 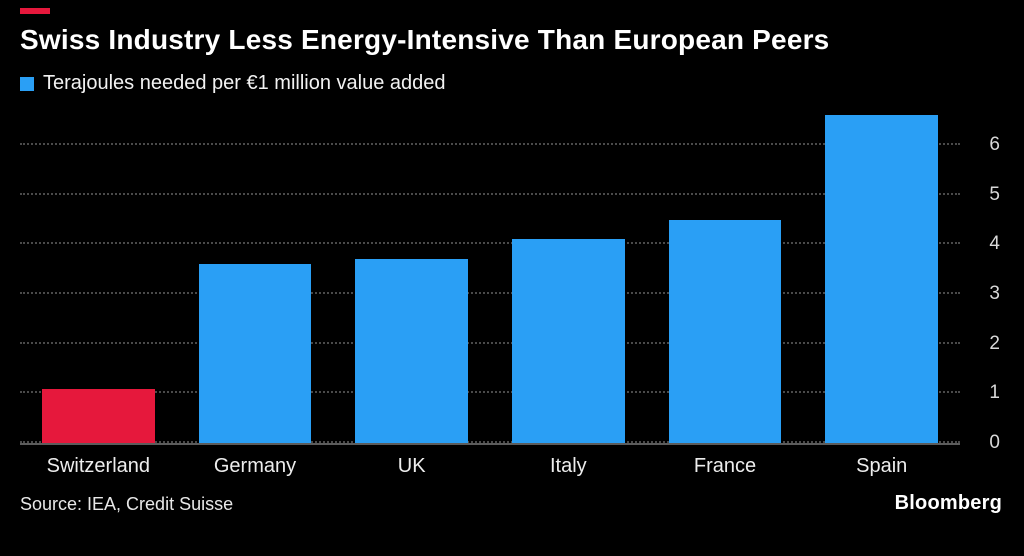 What do you see at coordinates (412, 351) in the screenshot?
I see `bar-uk` at bounding box center [412, 351].